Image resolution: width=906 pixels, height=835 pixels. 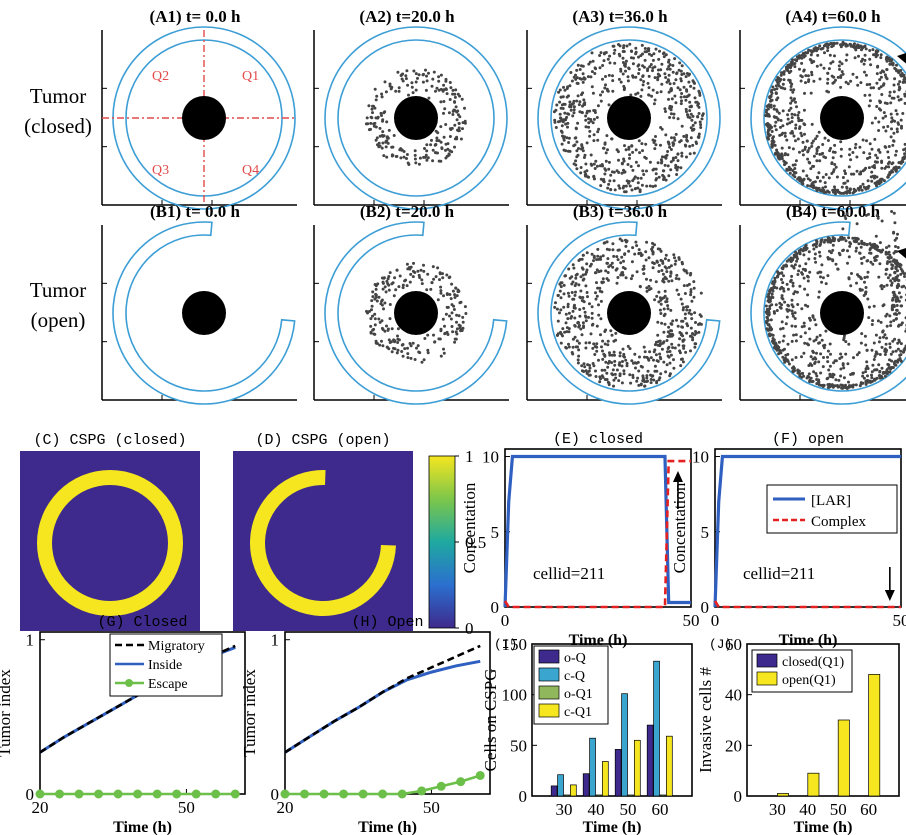 I want to click on quadrant-label: Q3, so click(x=160, y=170).